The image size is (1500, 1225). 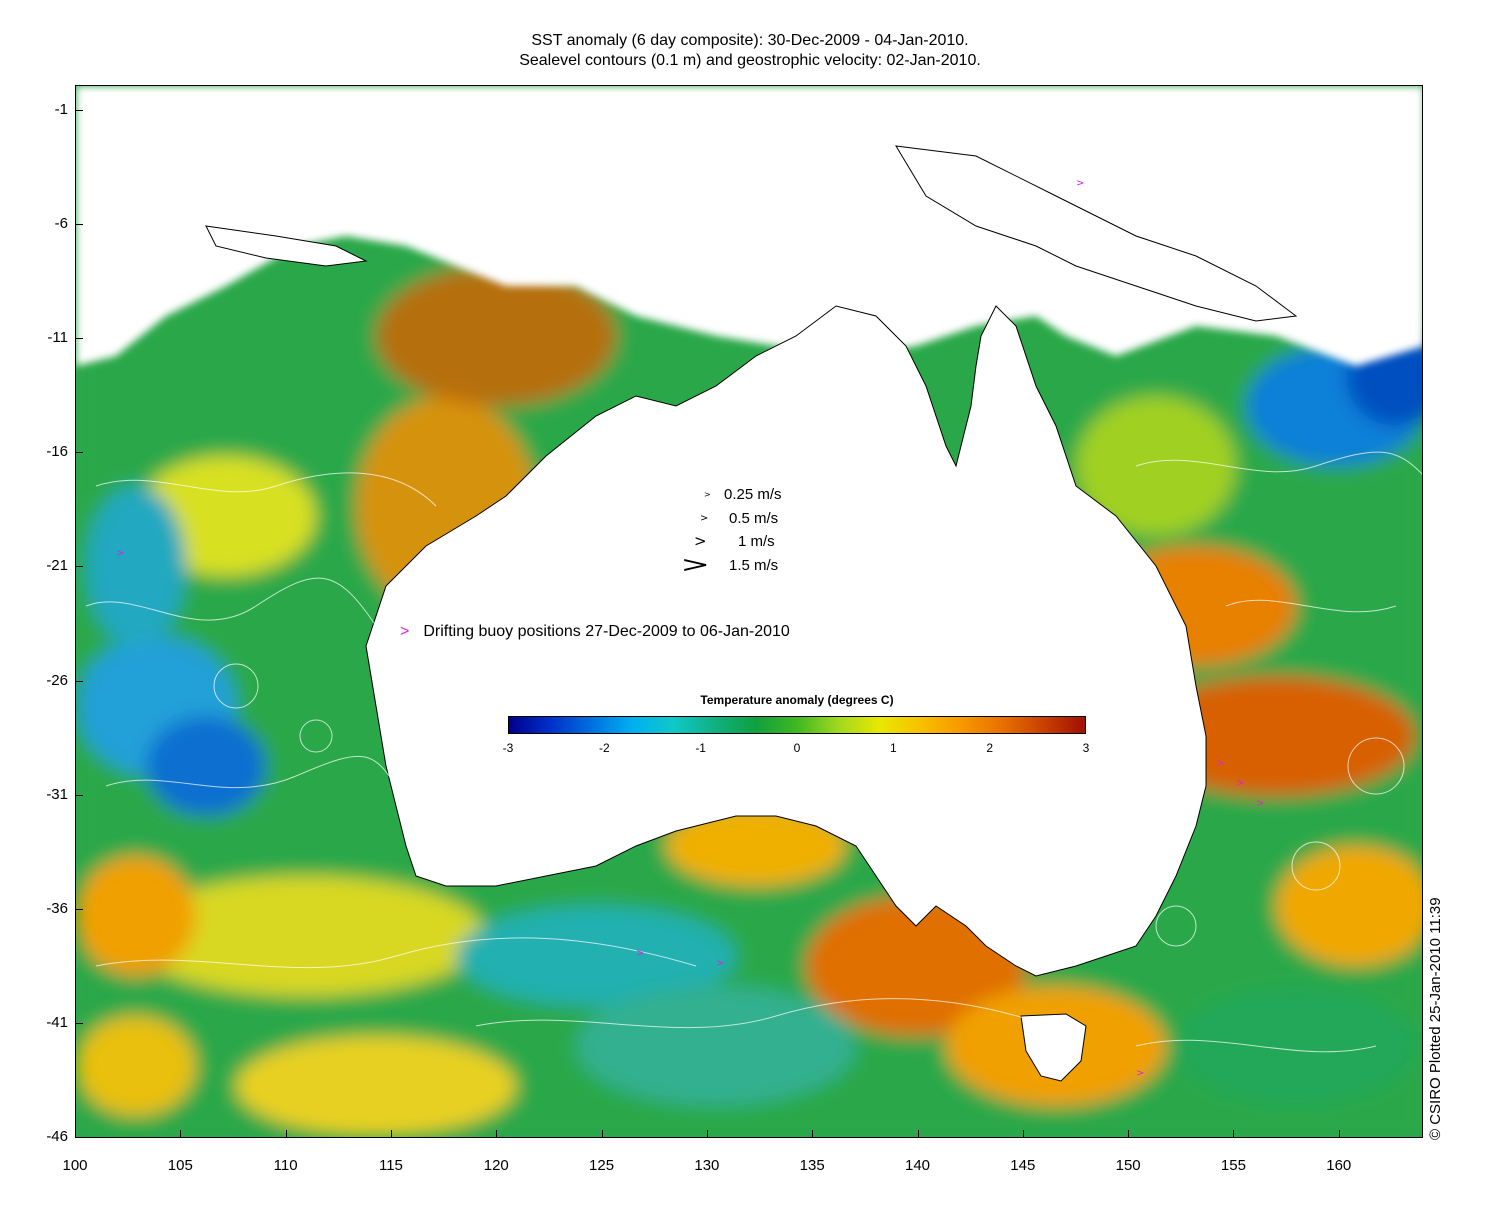 I want to click on buoy-marker-icon: >, so click(x=405, y=631).